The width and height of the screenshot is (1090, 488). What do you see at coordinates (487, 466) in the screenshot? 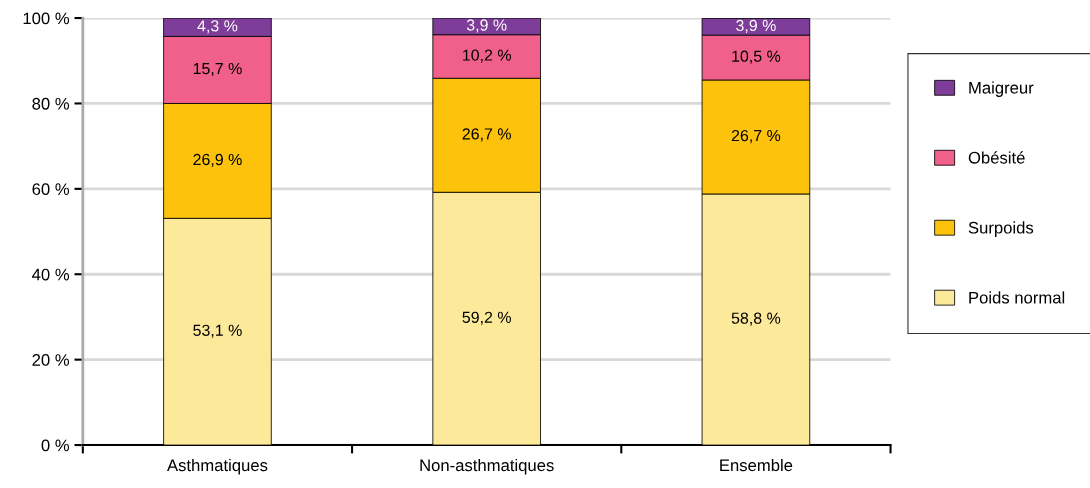
I see `x-tick-label: Non-asthmatiques` at bounding box center [487, 466].